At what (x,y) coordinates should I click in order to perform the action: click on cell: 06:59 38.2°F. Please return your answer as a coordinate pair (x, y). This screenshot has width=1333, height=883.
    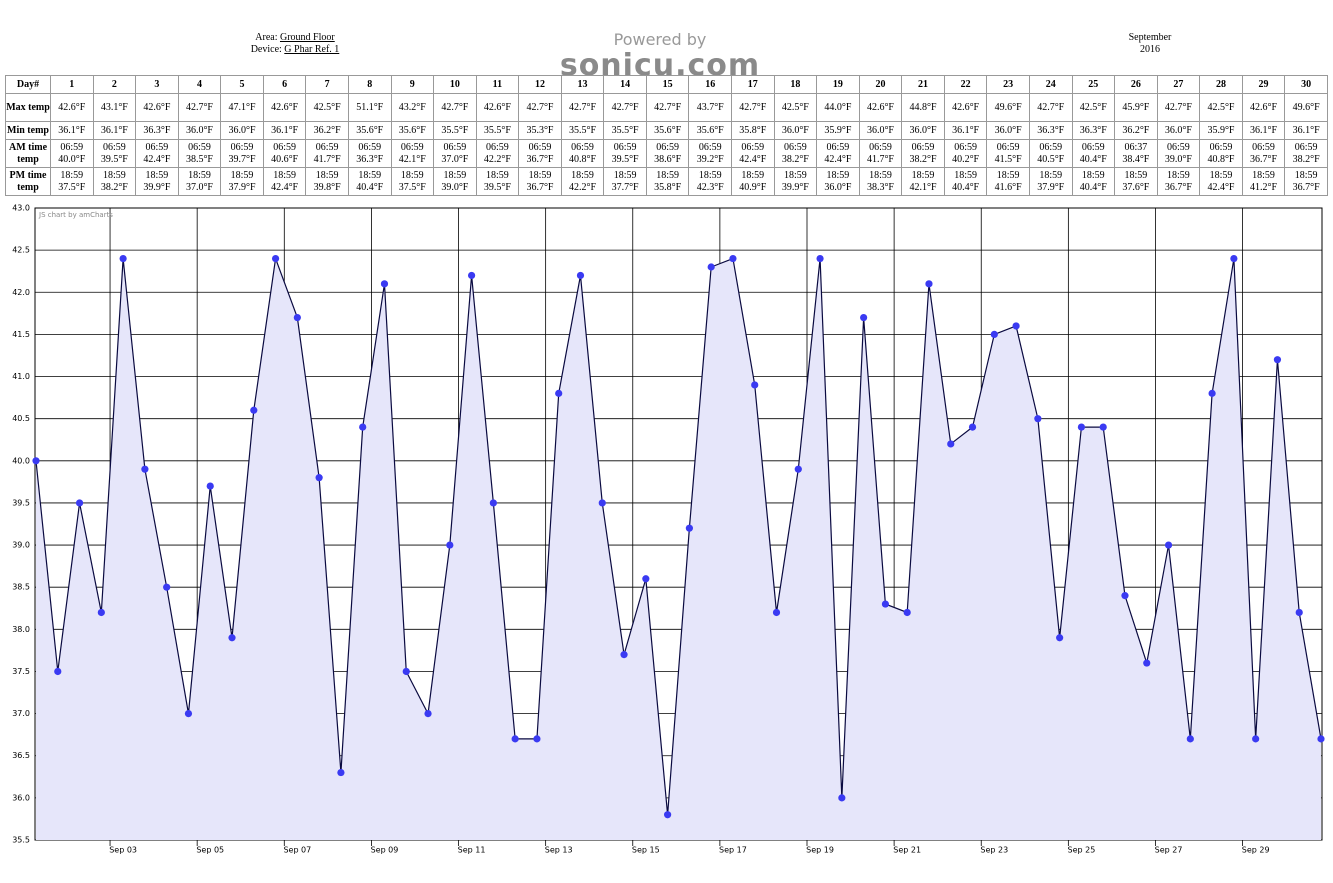
    Looking at the image, I should click on (795, 153).